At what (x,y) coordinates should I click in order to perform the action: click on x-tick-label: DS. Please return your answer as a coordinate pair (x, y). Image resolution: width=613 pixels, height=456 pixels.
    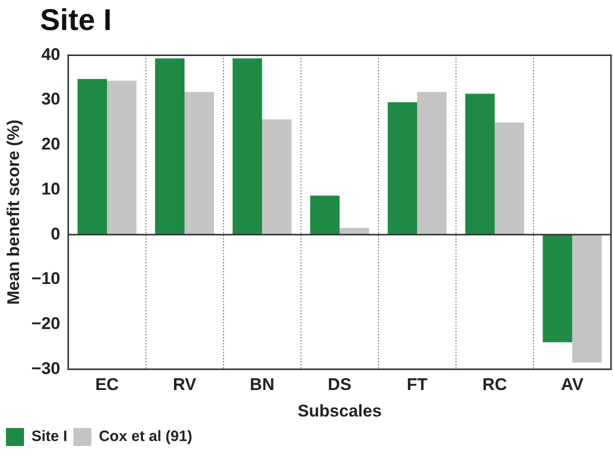
    Looking at the image, I should click on (340, 384).